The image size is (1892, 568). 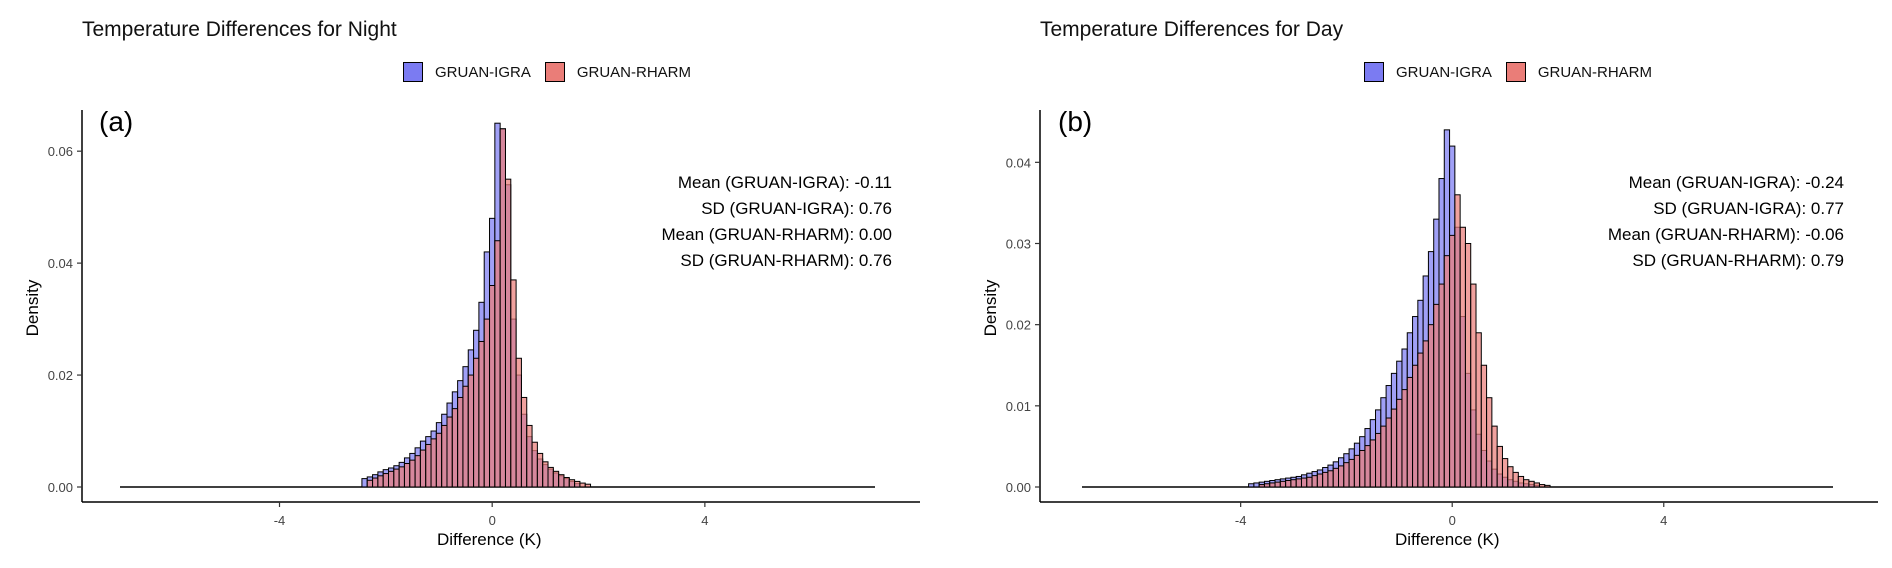 I want to click on stat-line: SD (GRUAN-RHARM): 0.79, so click(x=1738, y=260).